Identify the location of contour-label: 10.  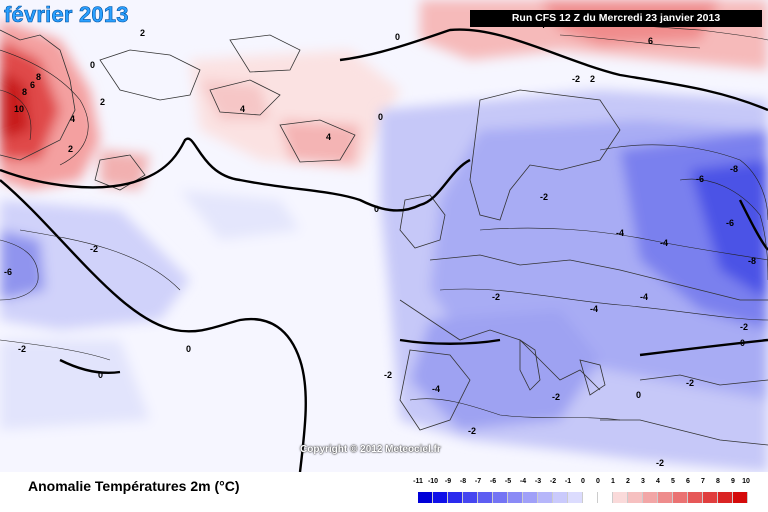
(19, 109).